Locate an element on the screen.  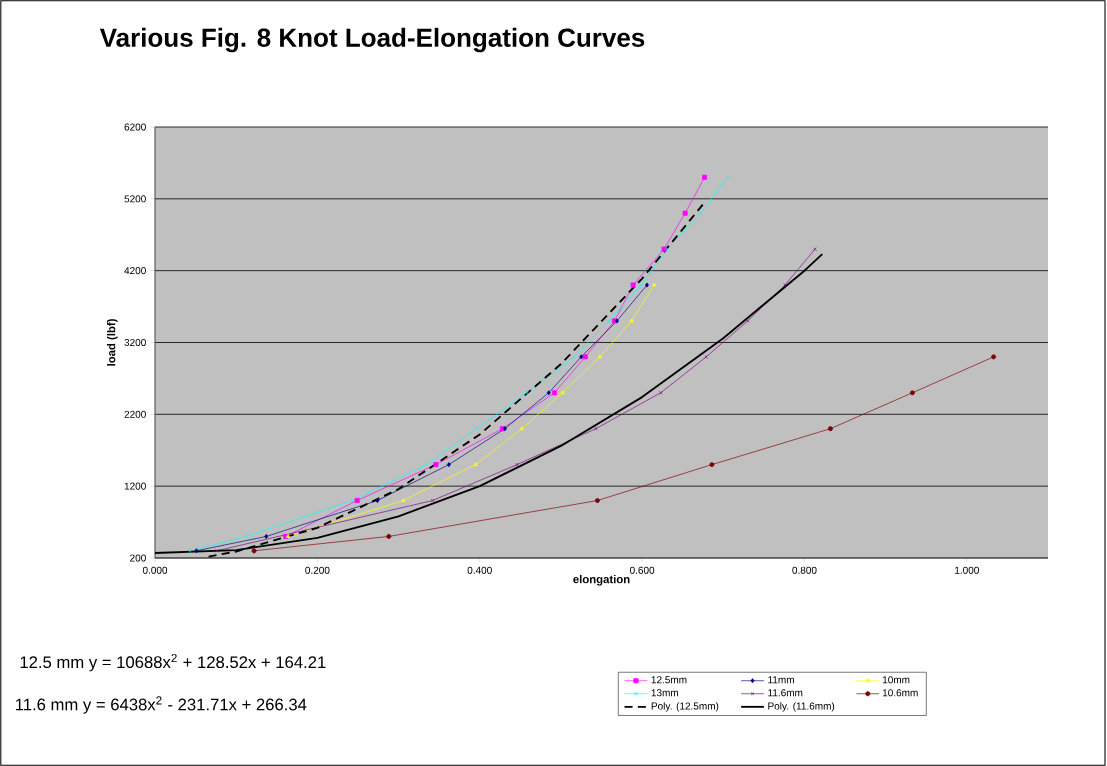
x-tick-label: 0.200 is located at coordinates (317, 570).